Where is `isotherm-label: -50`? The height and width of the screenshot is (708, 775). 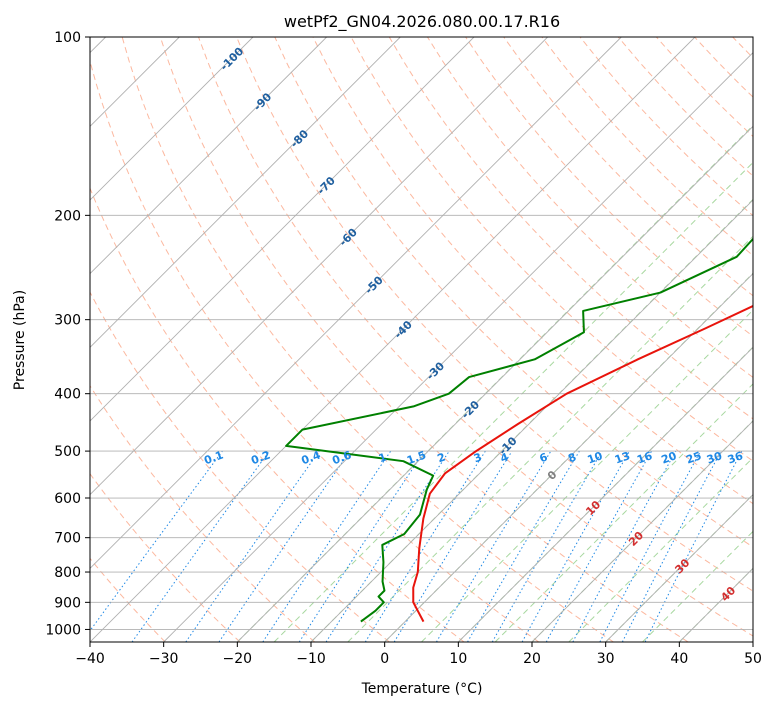
isotherm-label: -50 is located at coordinates (373, 284).